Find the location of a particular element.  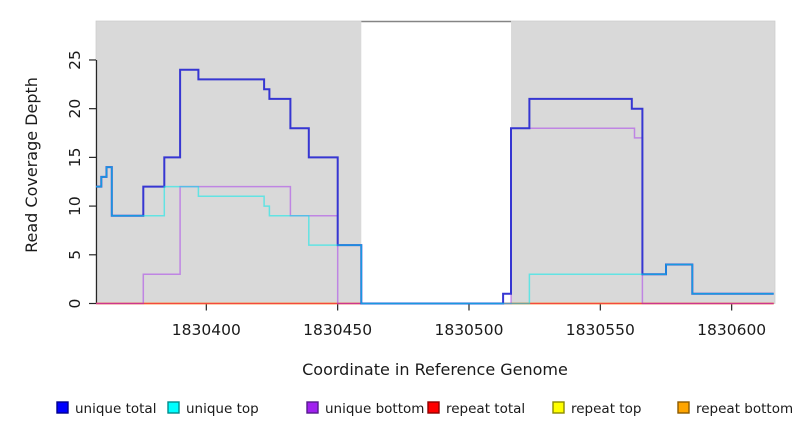

legend-swatch-repeat-bottom is located at coordinates (683, 407).